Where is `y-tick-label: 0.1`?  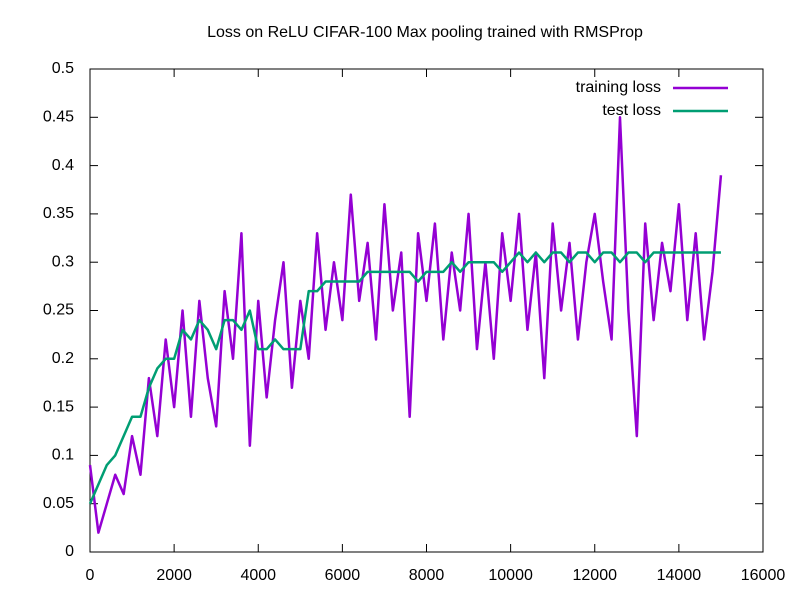
y-tick-label: 0.1 is located at coordinates (63, 455).